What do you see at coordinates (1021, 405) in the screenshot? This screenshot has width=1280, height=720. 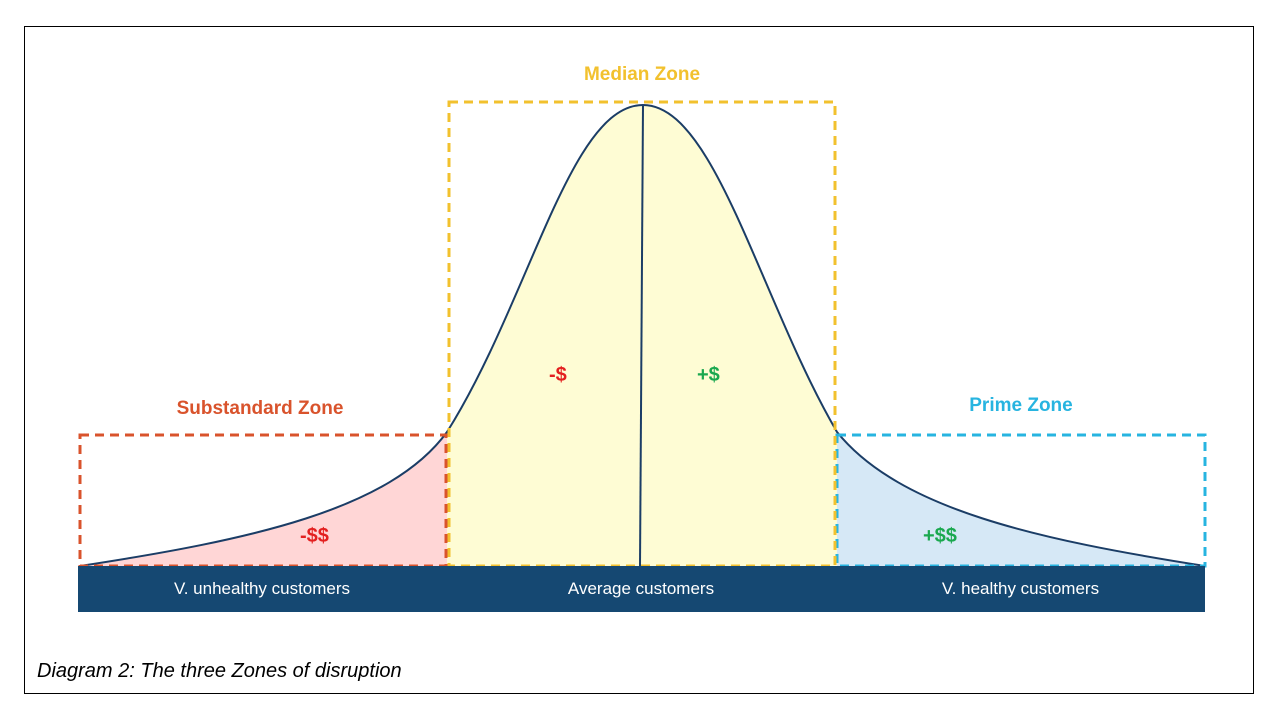 I see `prime-zone-title: Prime Zone` at bounding box center [1021, 405].